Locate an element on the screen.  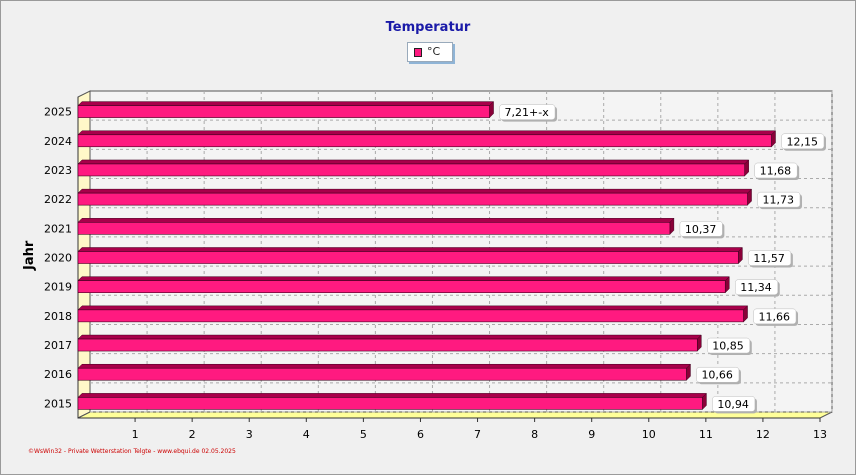
data-label: 11,57 is located at coordinates (769, 258).